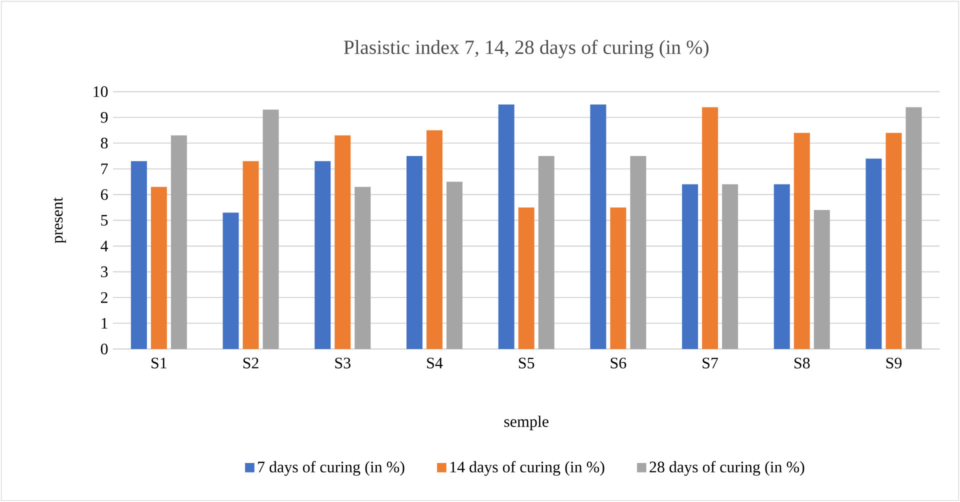  I want to click on x-tick-label: S5, so click(526, 363).